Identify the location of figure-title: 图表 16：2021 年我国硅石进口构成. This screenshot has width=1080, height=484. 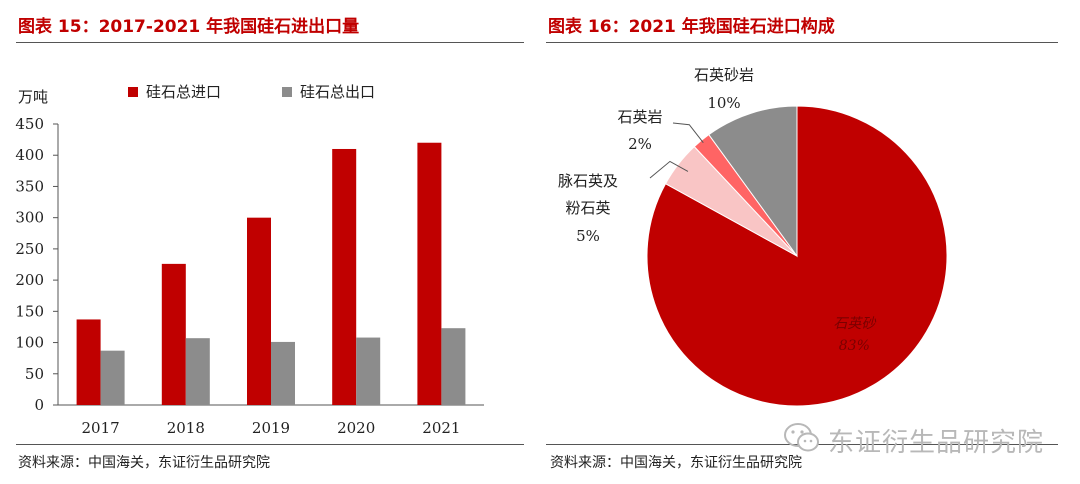
(691, 27).